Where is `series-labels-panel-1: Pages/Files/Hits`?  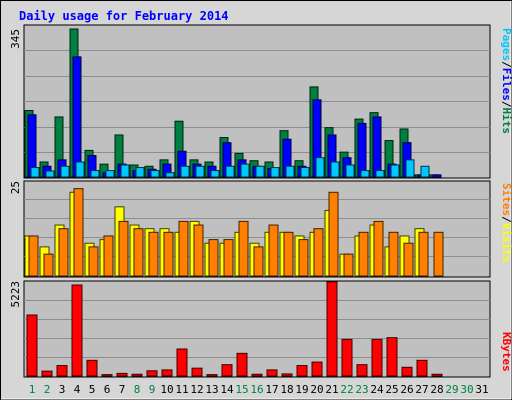
series-labels-panel-1: Pages/Files/Hits is located at coordinates (506, 81).